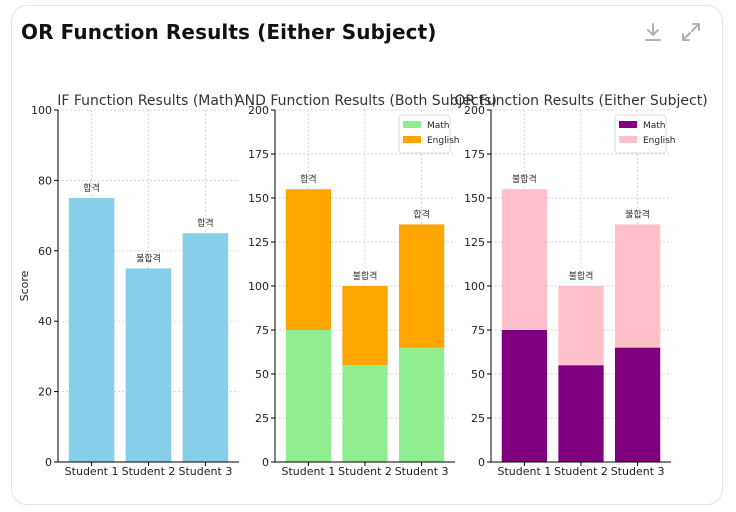  What do you see at coordinates (148, 101) in the screenshot?
I see `subplot-title: IF Function Results (Math)` at bounding box center [148, 101].